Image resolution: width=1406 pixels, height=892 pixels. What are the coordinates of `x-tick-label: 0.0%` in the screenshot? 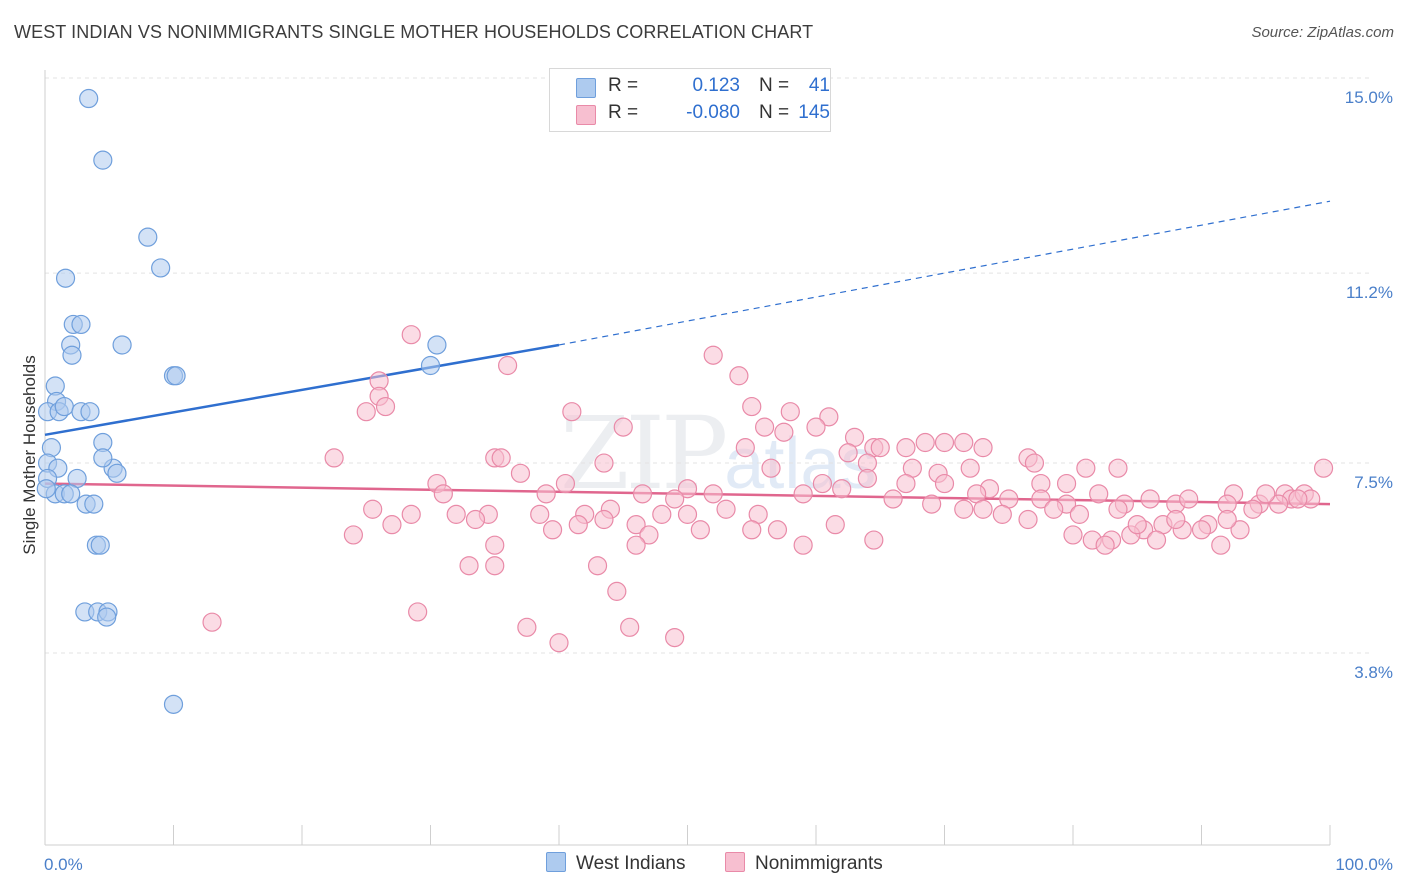 It's located at (63, 864).